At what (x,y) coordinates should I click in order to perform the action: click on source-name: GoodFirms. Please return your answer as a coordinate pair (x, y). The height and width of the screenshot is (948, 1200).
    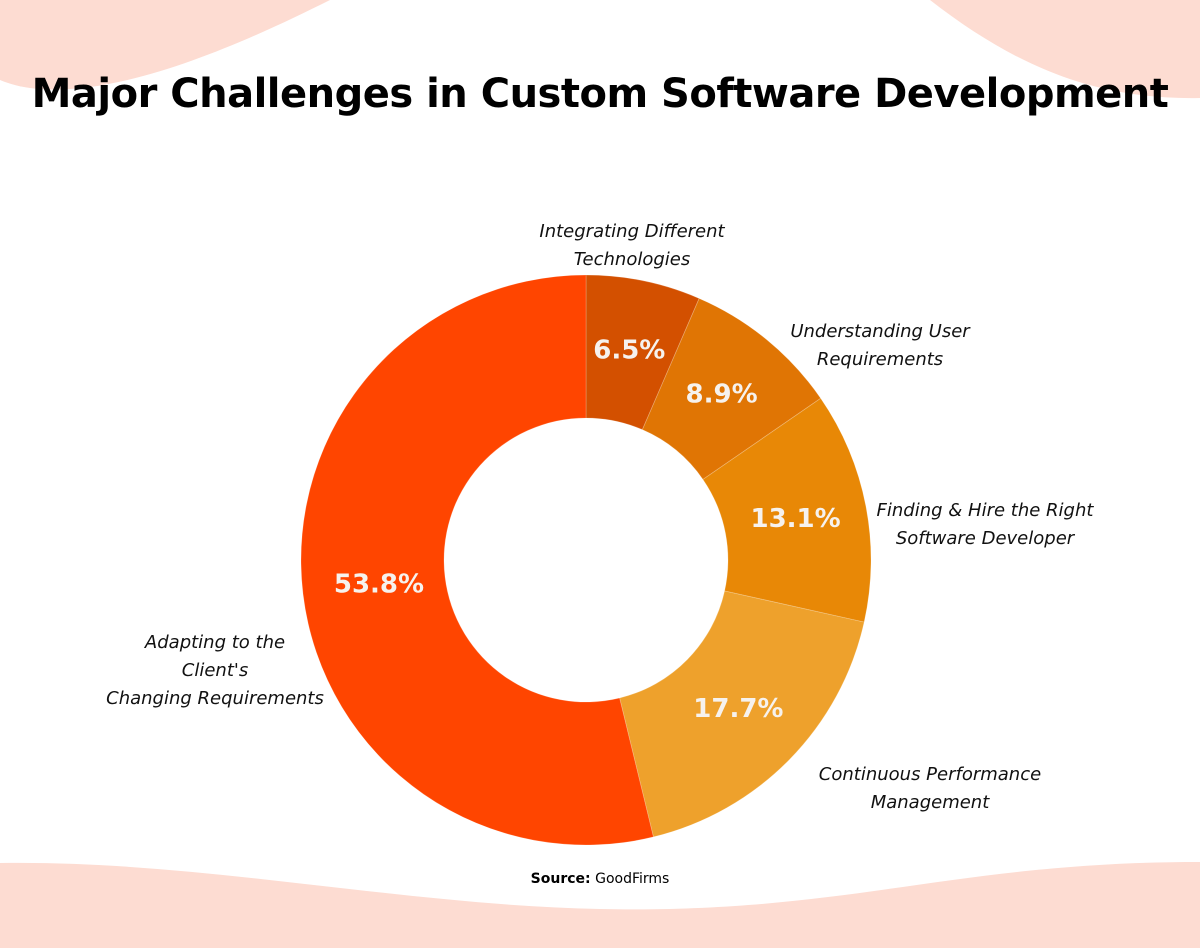
    Looking at the image, I should click on (632, 879).